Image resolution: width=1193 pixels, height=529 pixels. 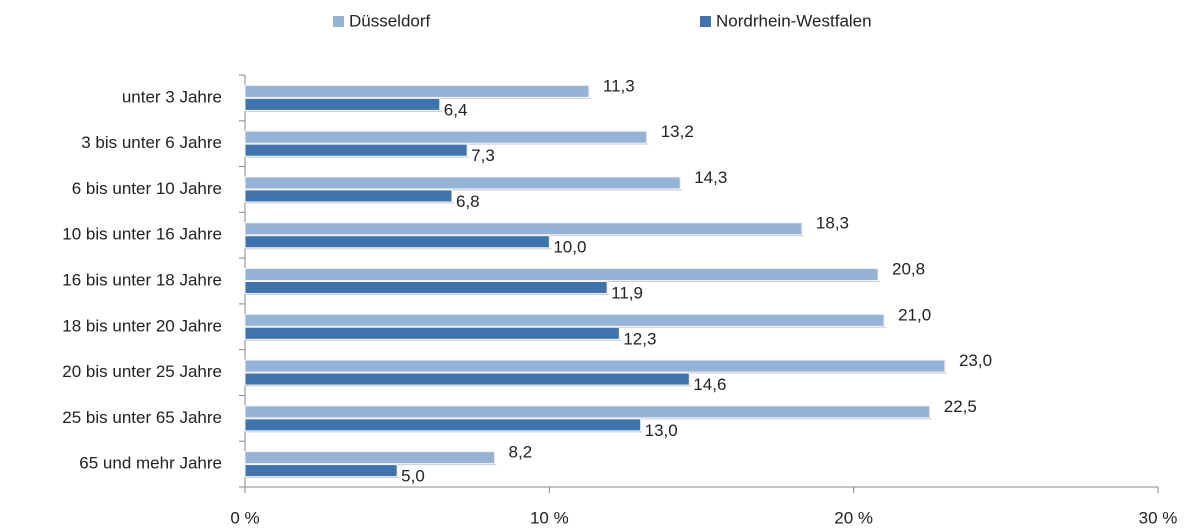 What do you see at coordinates (142, 371) in the screenshot?
I see `y-tick-label: 20 bis unter 25 Jahre` at bounding box center [142, 371].